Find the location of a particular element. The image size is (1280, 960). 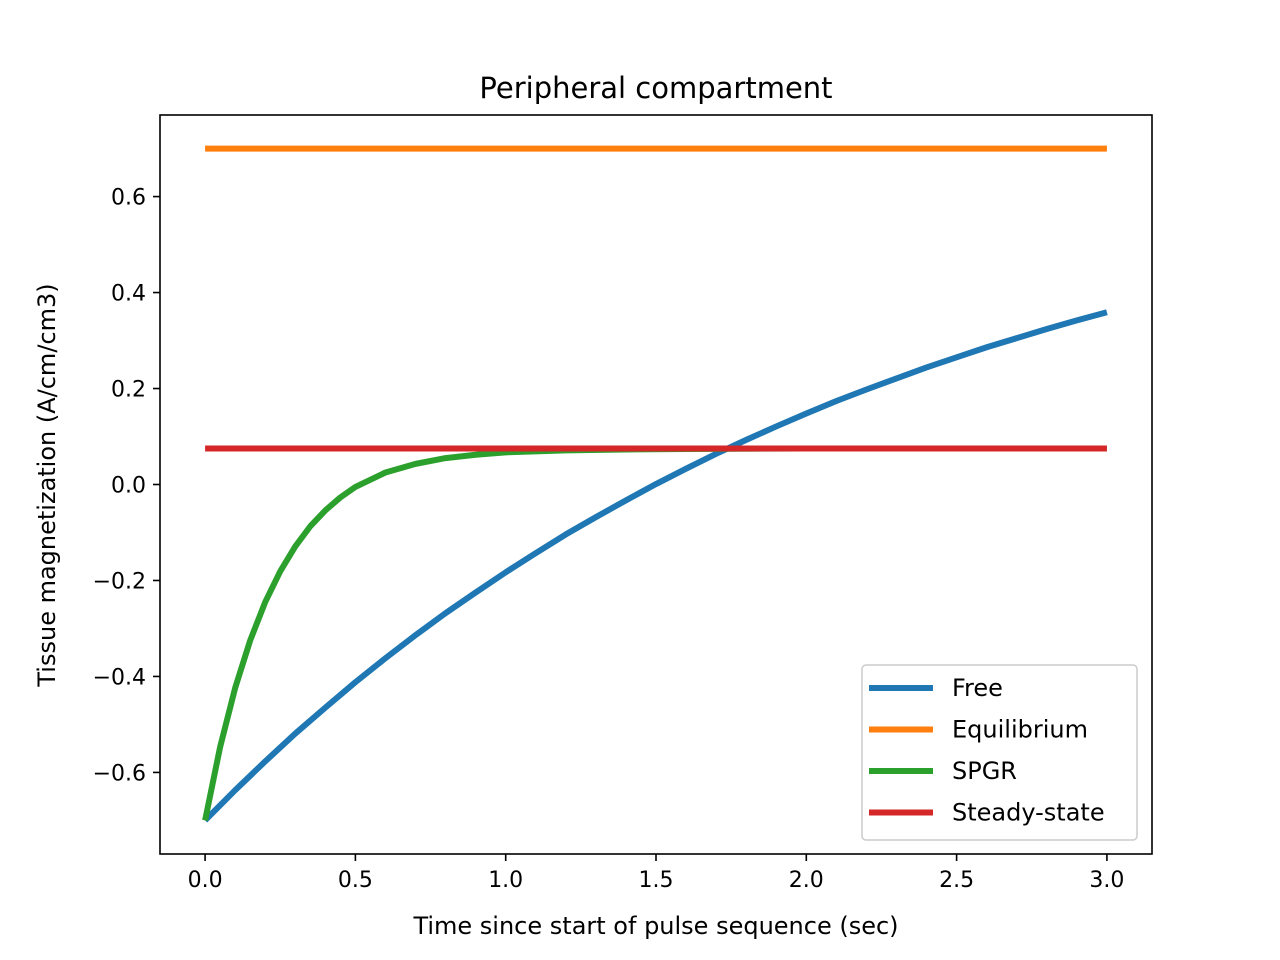

y-axis-label: Tissue magnetization (A/cm/cm3) is located at coordinates (47, 485).